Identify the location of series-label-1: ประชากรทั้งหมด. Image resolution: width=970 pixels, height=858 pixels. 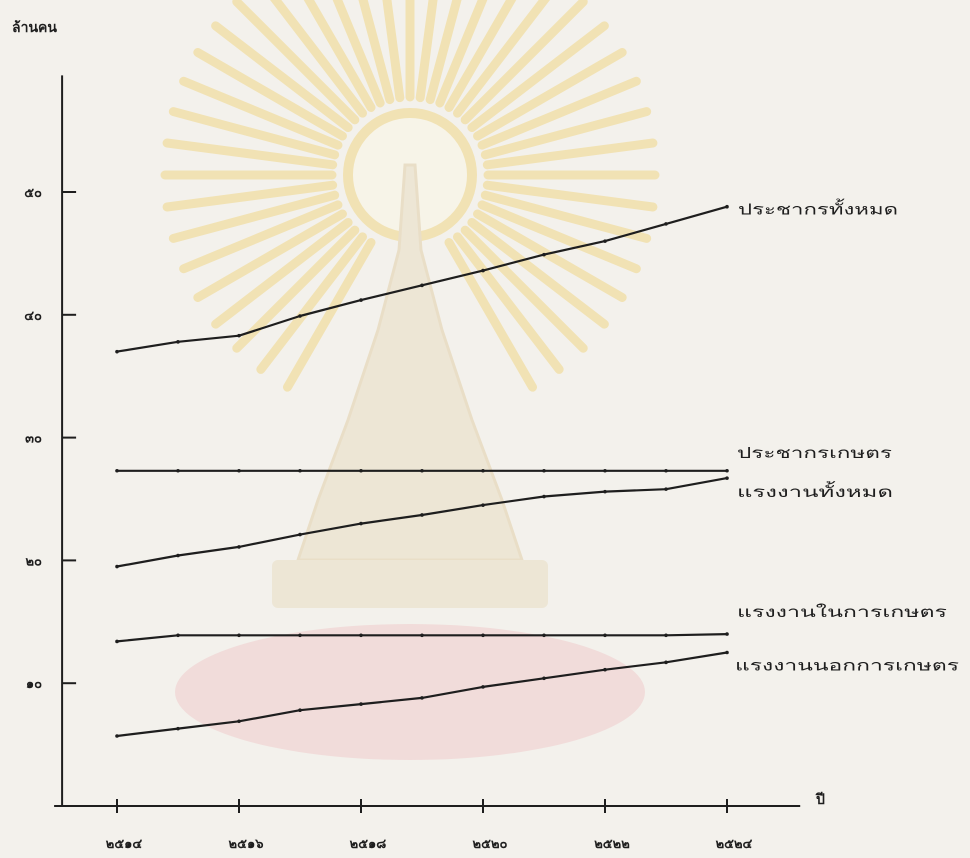
(818, 209).